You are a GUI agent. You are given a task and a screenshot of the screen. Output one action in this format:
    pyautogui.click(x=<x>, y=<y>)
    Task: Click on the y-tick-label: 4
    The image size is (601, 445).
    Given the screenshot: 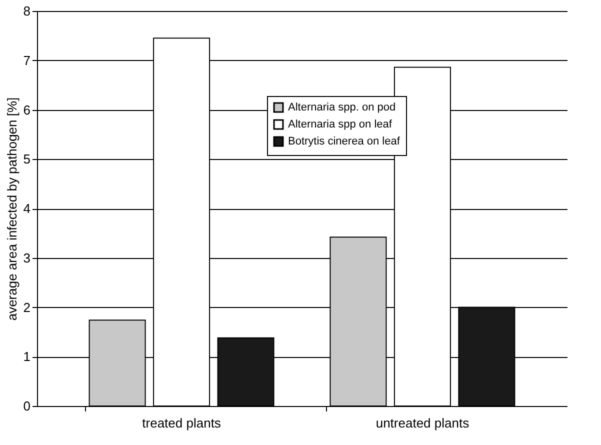 What is the action you would take?
    pyautogui.click(x=26, y=208)
    